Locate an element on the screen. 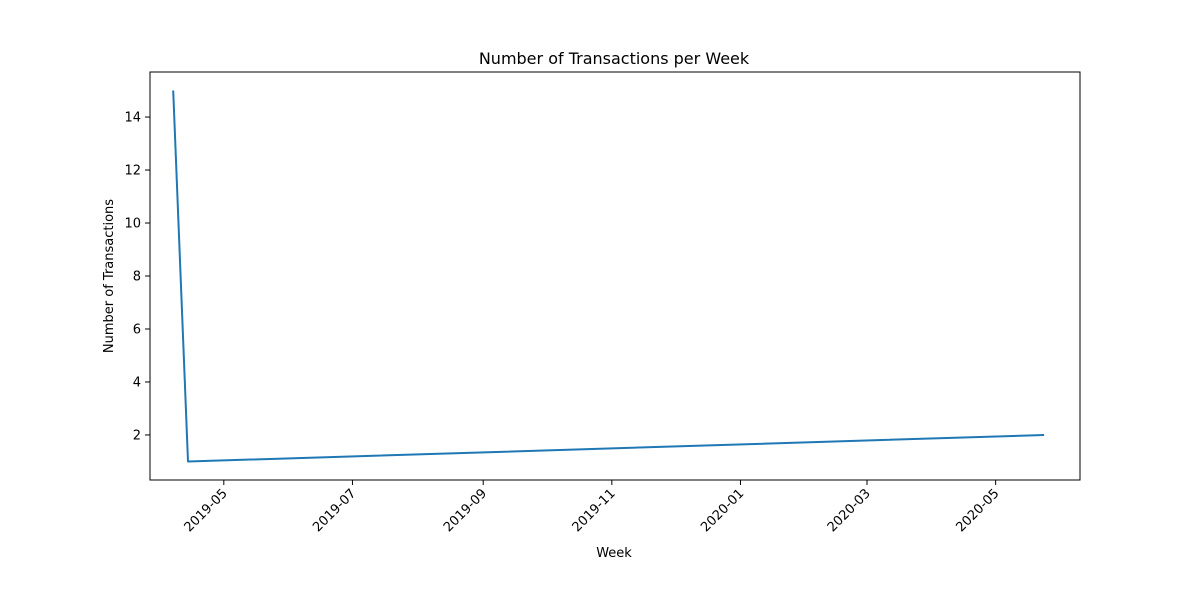 This screenshot has width=1200, height=600. y-tick-label: 10 is located at coordinates (132, 224).